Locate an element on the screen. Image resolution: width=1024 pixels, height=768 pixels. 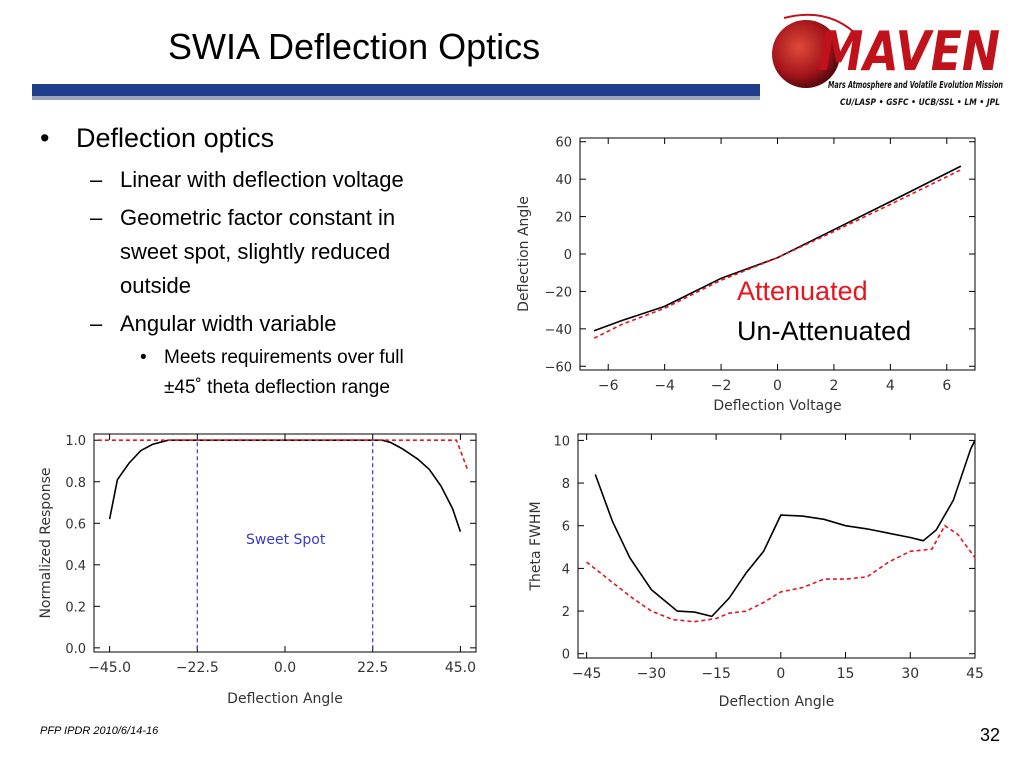
y-tick-label: 20 is located at coordinates (563, 218).